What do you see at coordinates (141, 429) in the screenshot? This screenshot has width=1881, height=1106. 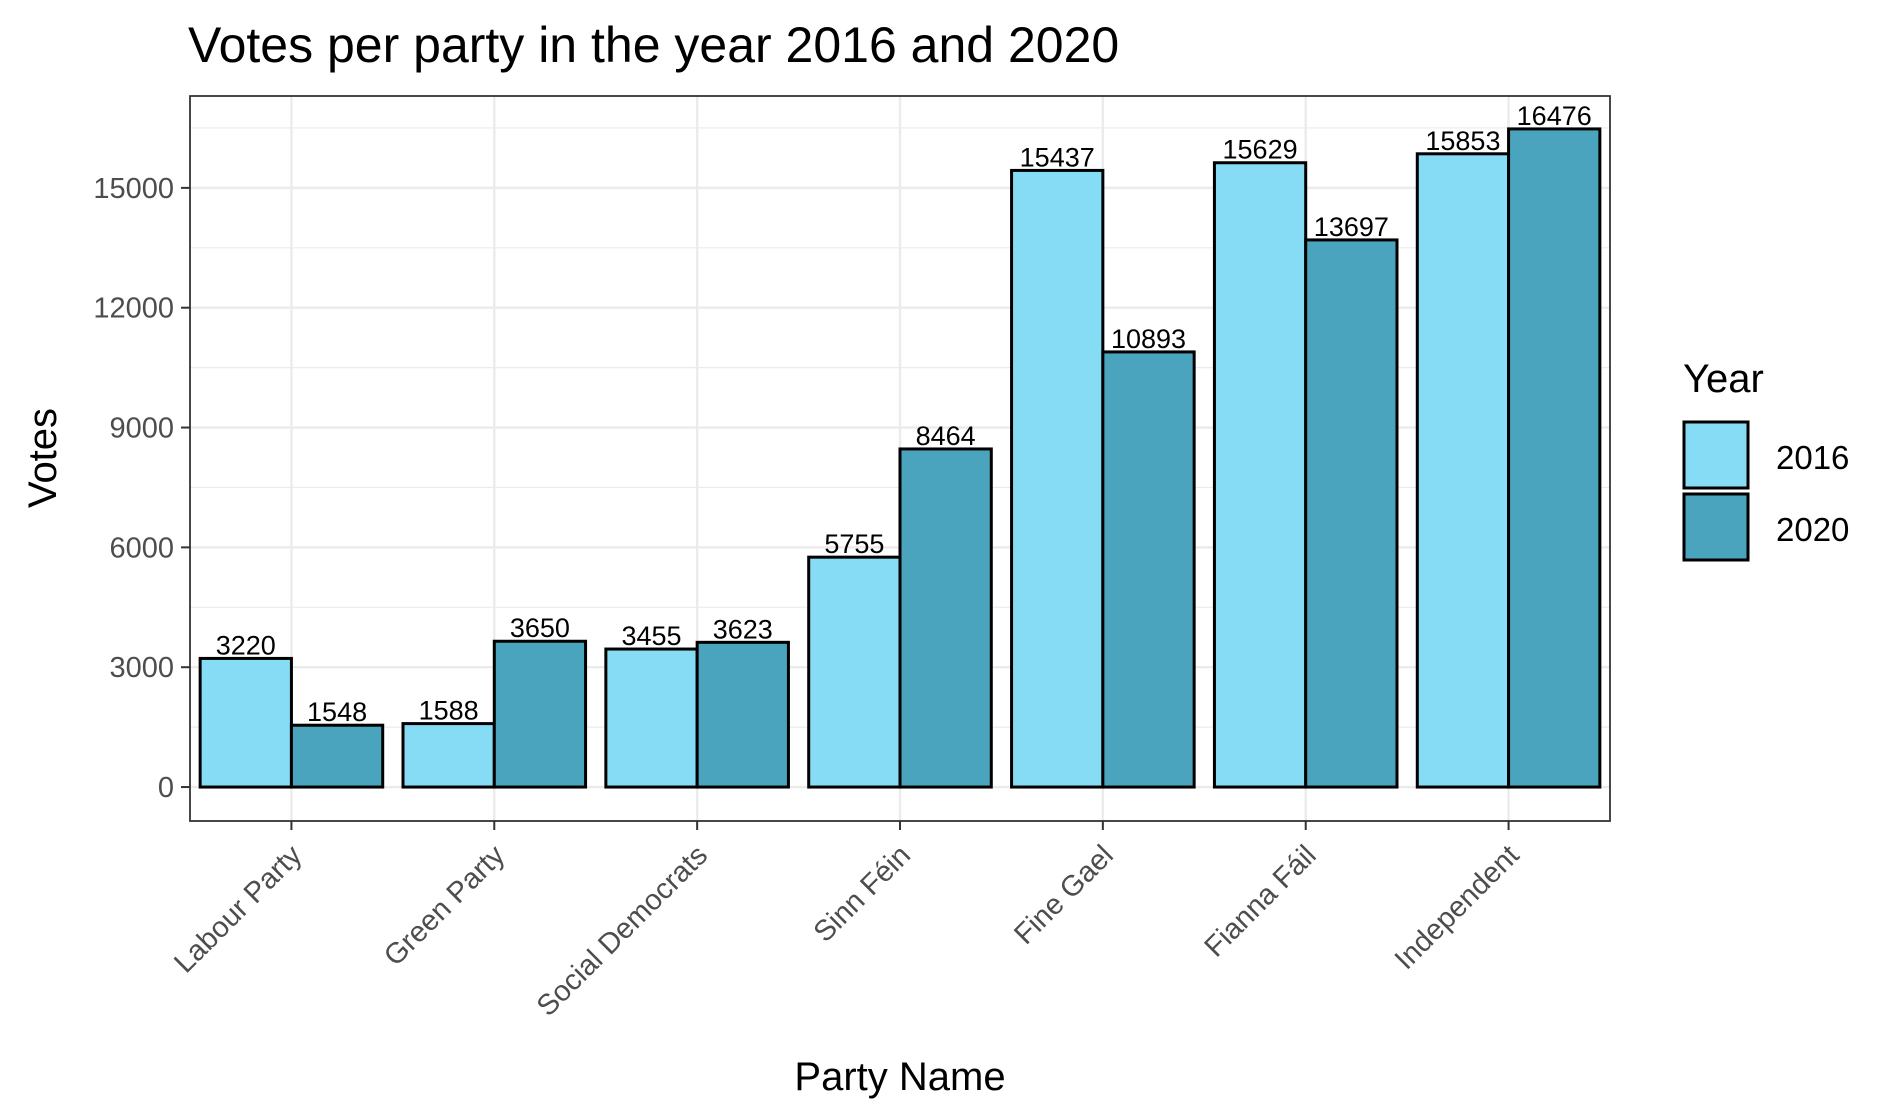 I see `y-tick-label: 9000` at bounding box center [141, 429].